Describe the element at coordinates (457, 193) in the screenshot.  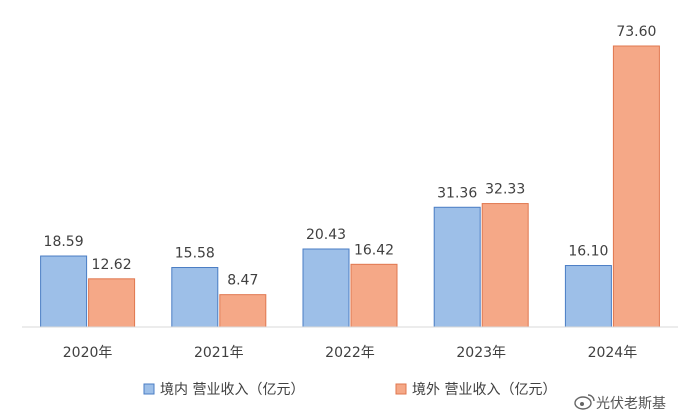
I see `data-label-domestic-3: 31.36` at that location.